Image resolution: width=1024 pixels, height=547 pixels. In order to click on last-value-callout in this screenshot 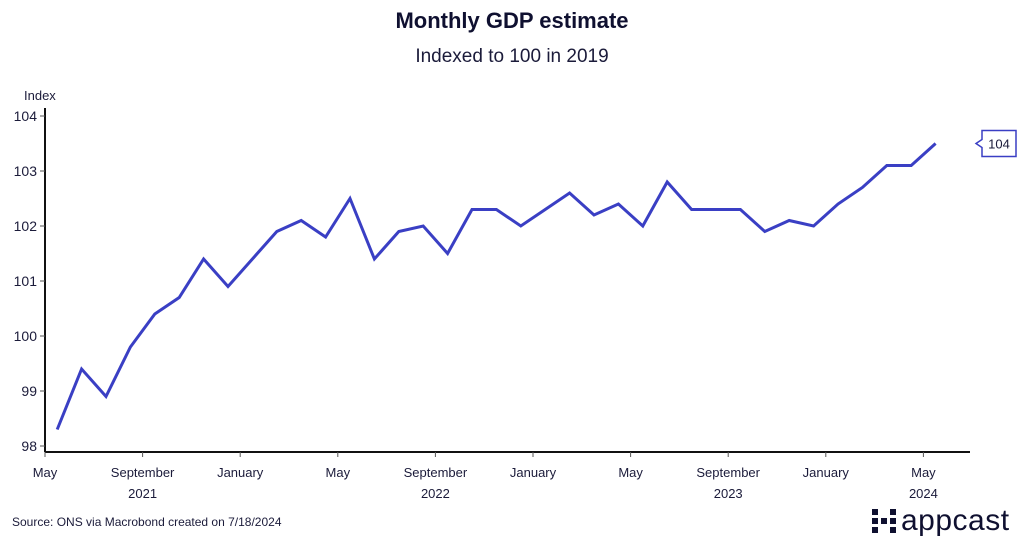, I will do `click(995, 143)`.